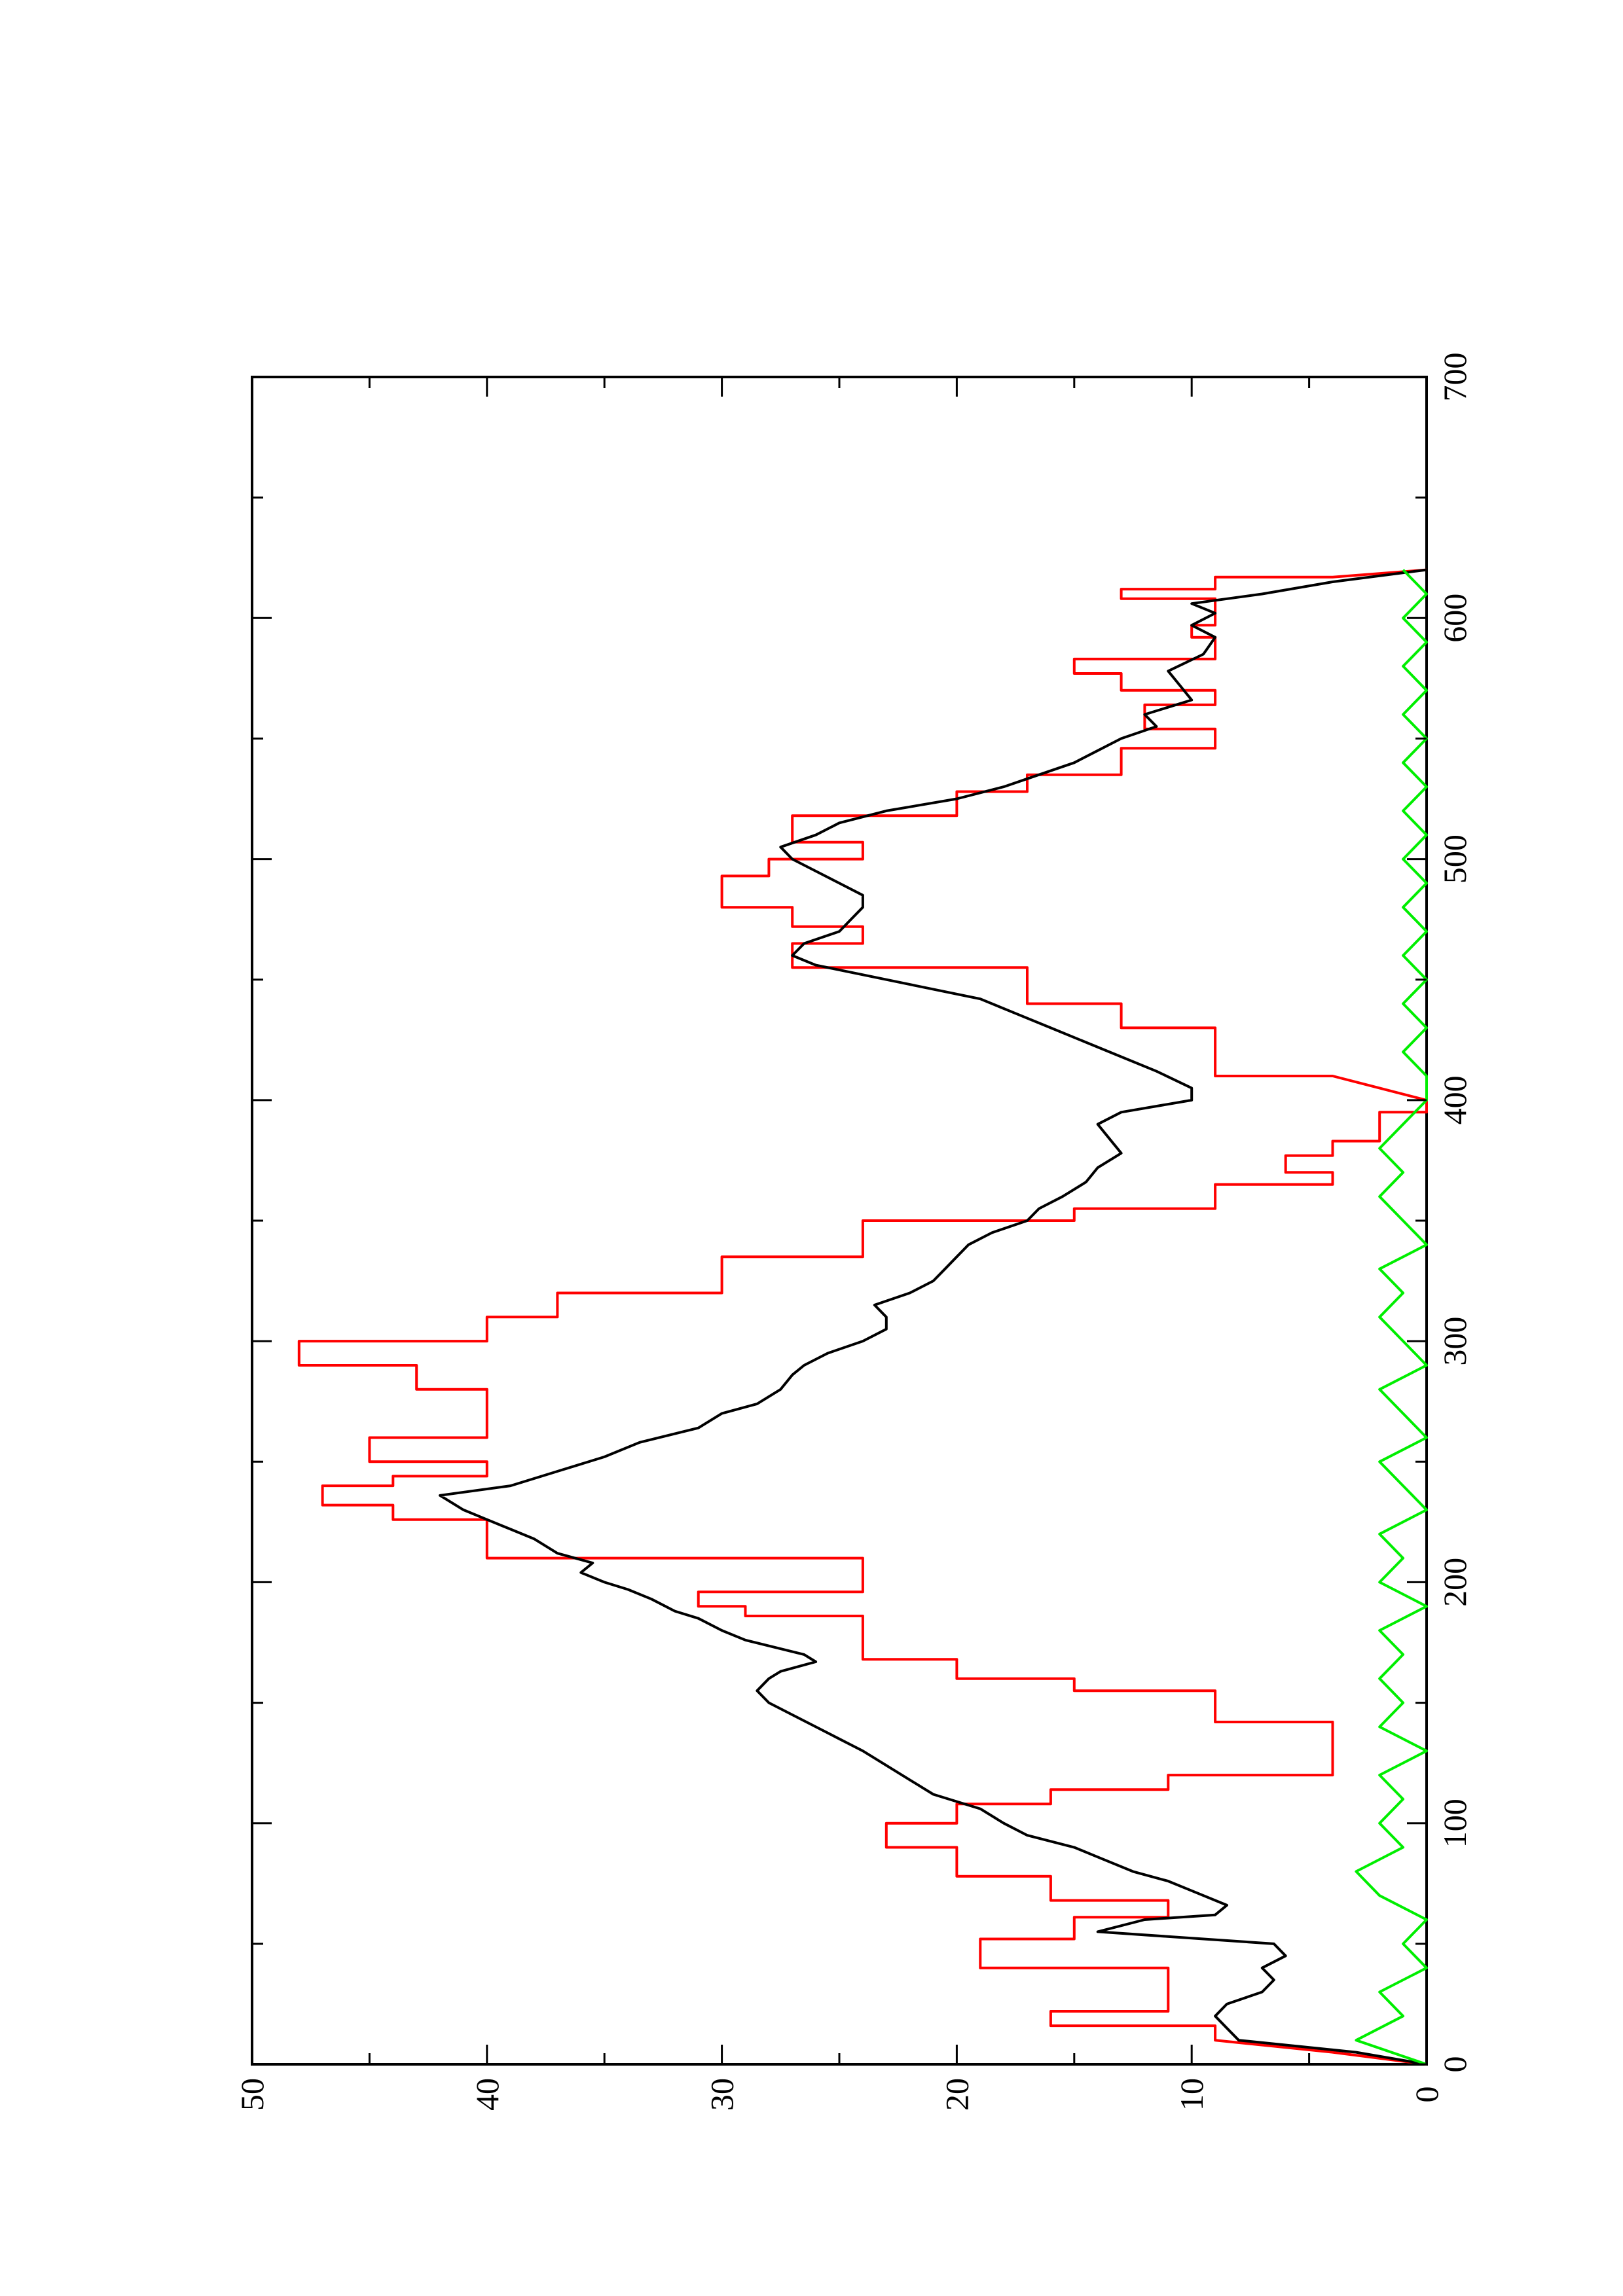 This screenshot has height=2296, width=1623. What do you see at coordinates (956, 2094) in the screenshot?
I see `y-tick-label: 20` at bounding box center [956, 2094].